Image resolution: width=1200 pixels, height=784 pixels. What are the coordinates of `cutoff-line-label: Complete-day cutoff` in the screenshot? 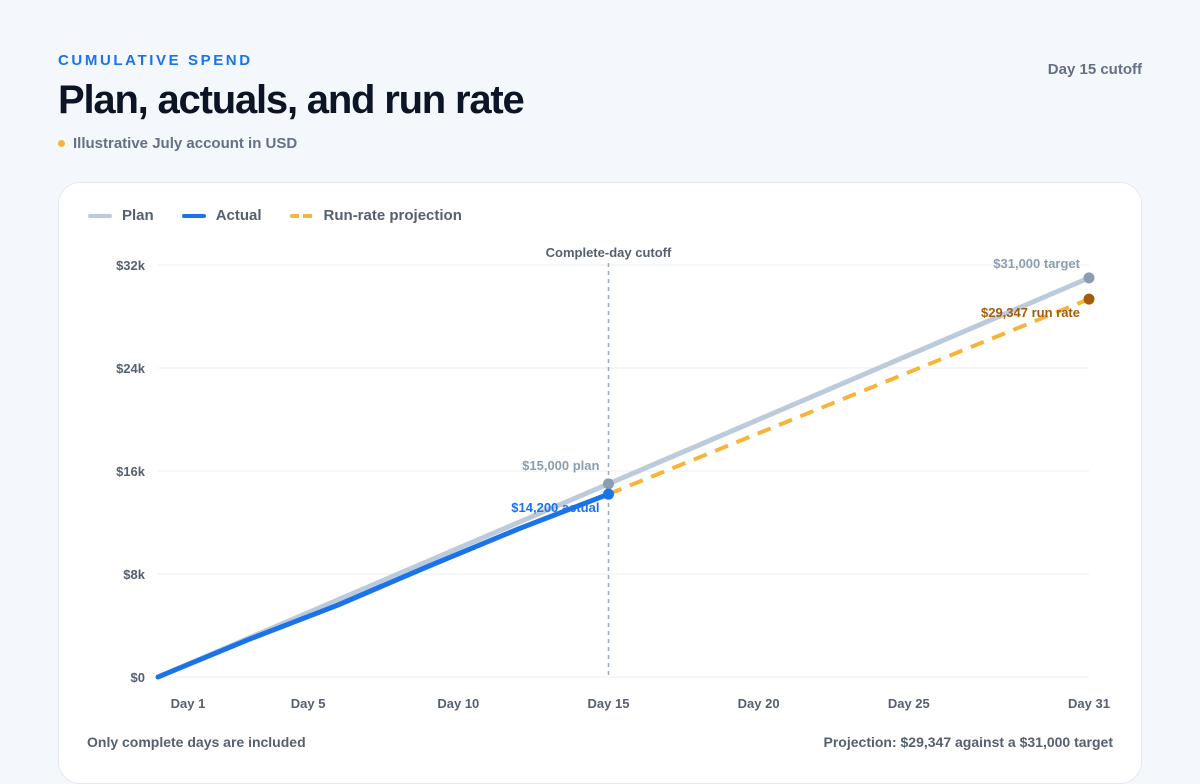 It's located at (609, 252).